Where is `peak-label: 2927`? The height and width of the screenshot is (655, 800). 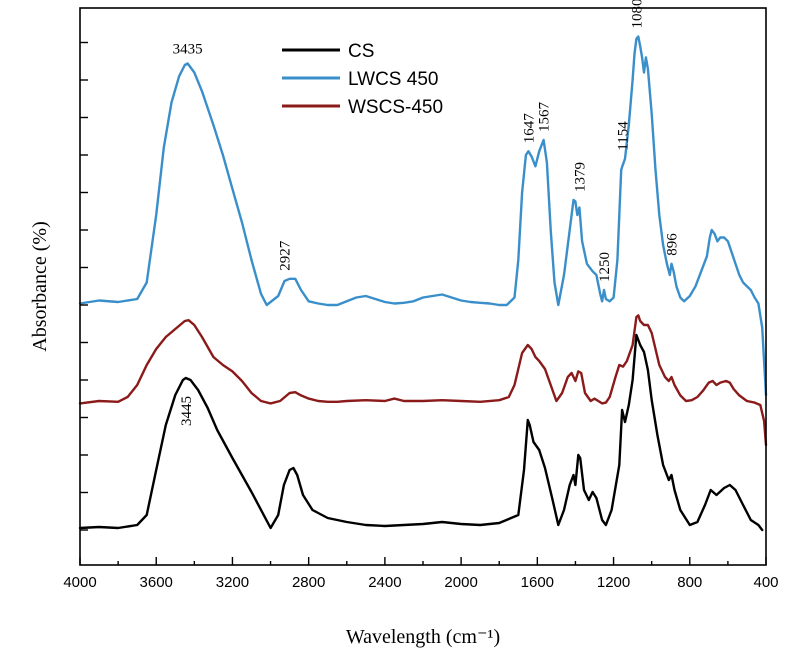 peak-label: 2927 is located at coordinates (285, 255).